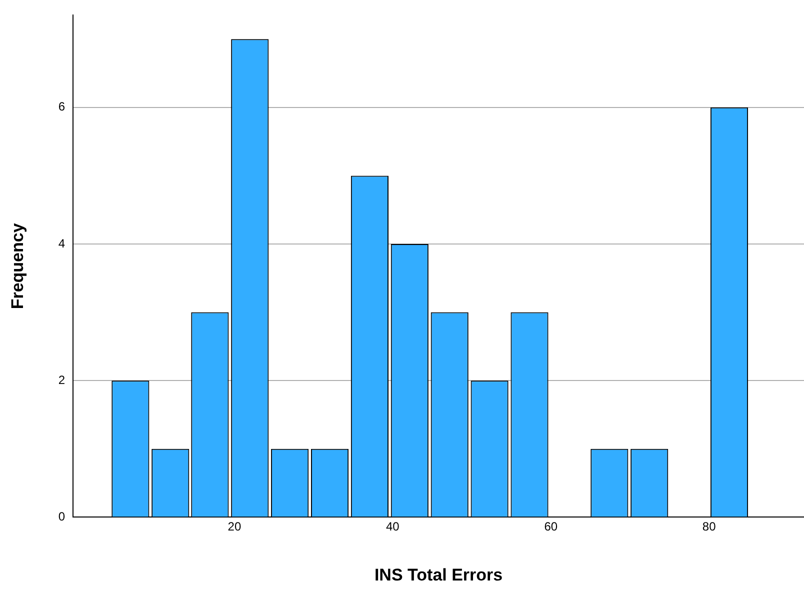 The height and width of the screenshot is (592, 804). Describe the element at coordinates (17, 266) in the screenshot. I see `y-axis-title: Frequency` at that location.